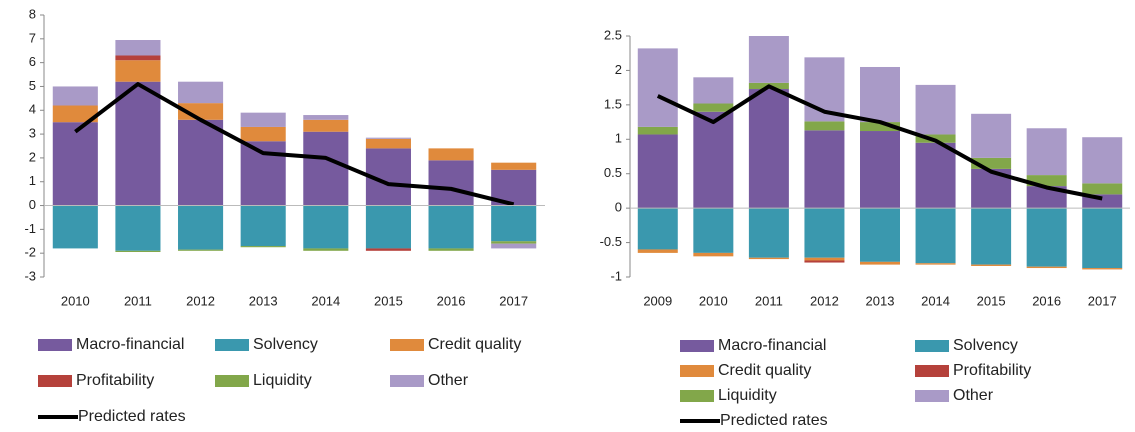  Describe the element at coordinates (32, 109) in the screenshot. I see `y-tick-label: 4` at that location.